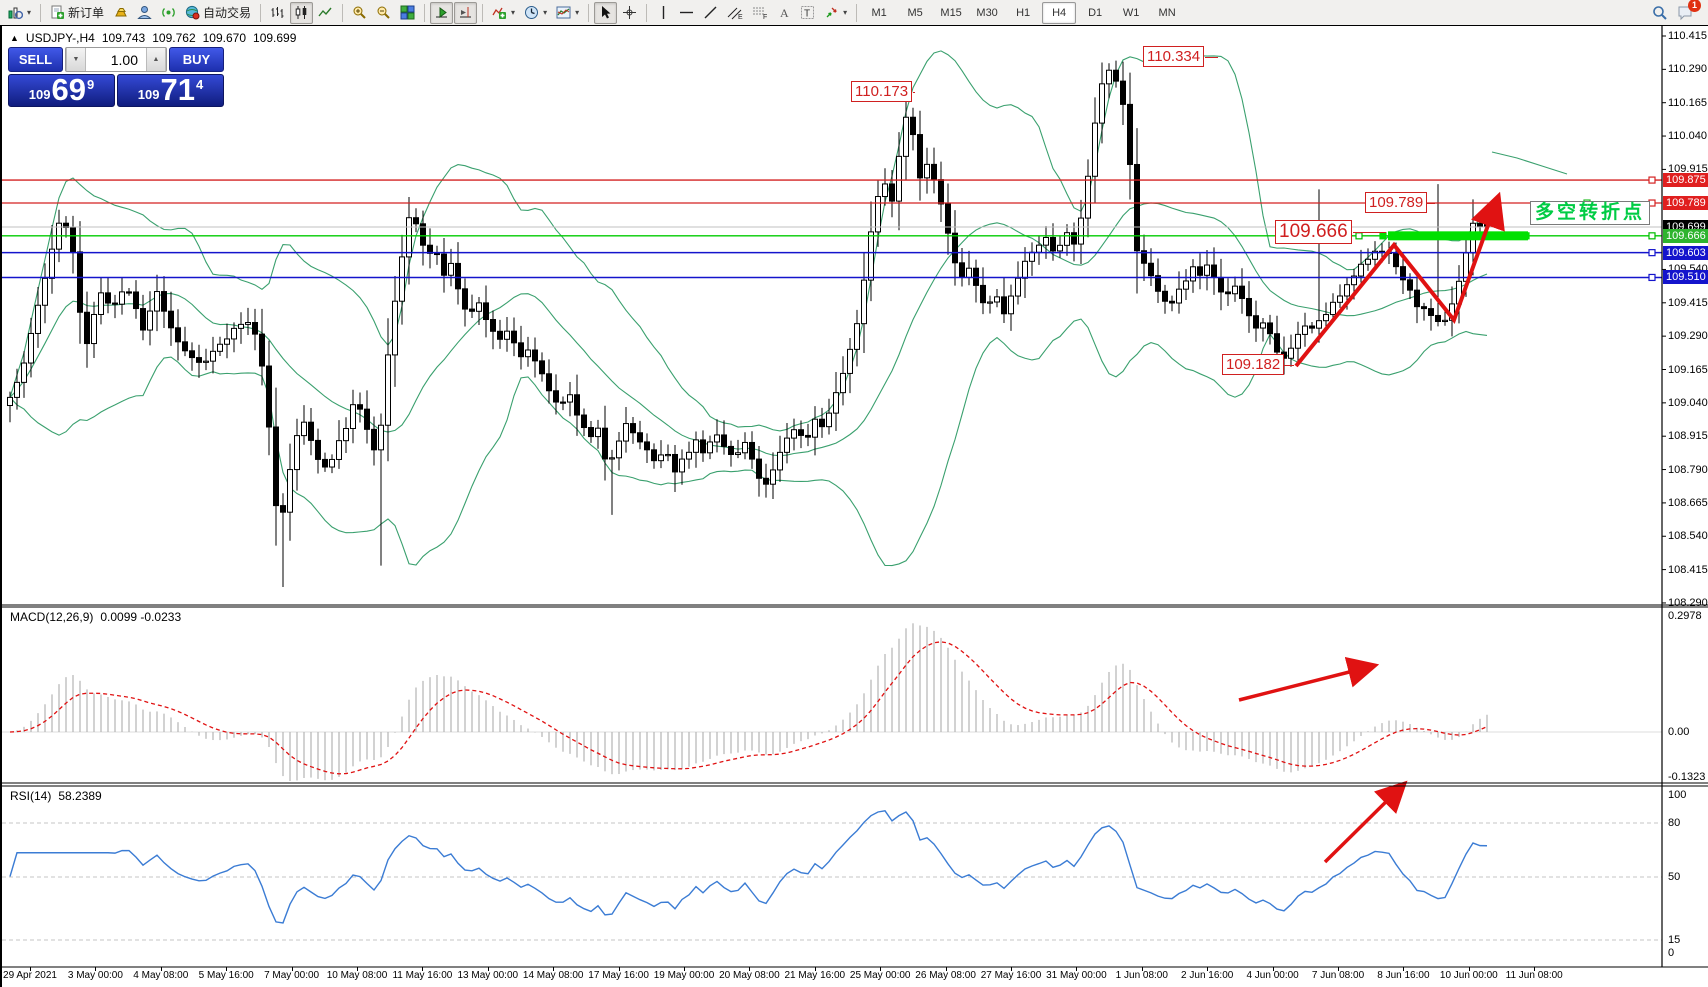  What do you see at coordinates (277, 13) in the screenshot?
I see `bar-chart-button` at bounding box center [277, 13].